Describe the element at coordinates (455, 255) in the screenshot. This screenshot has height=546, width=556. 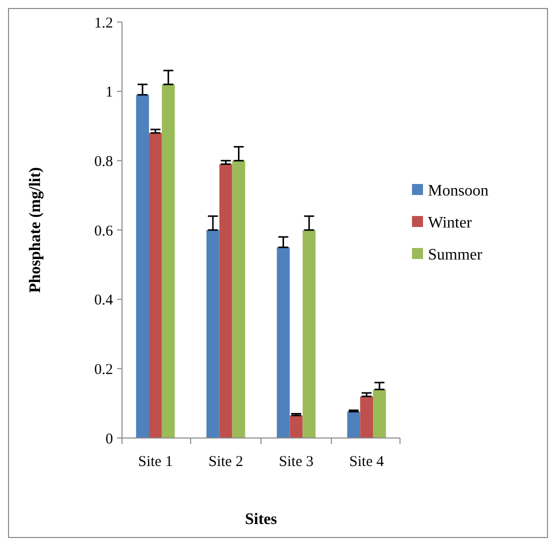
I see `legend-label: Summer` at that location.